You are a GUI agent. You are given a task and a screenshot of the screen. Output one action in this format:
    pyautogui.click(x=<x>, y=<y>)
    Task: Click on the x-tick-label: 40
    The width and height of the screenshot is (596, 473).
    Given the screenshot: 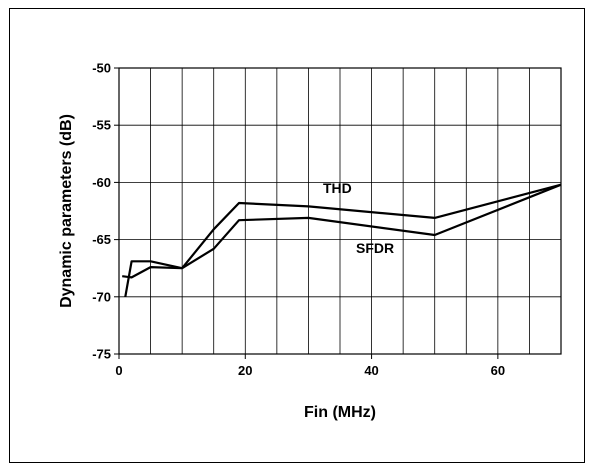 What is the action you would take?
    pyautogui.click(x=371, y=370)
    